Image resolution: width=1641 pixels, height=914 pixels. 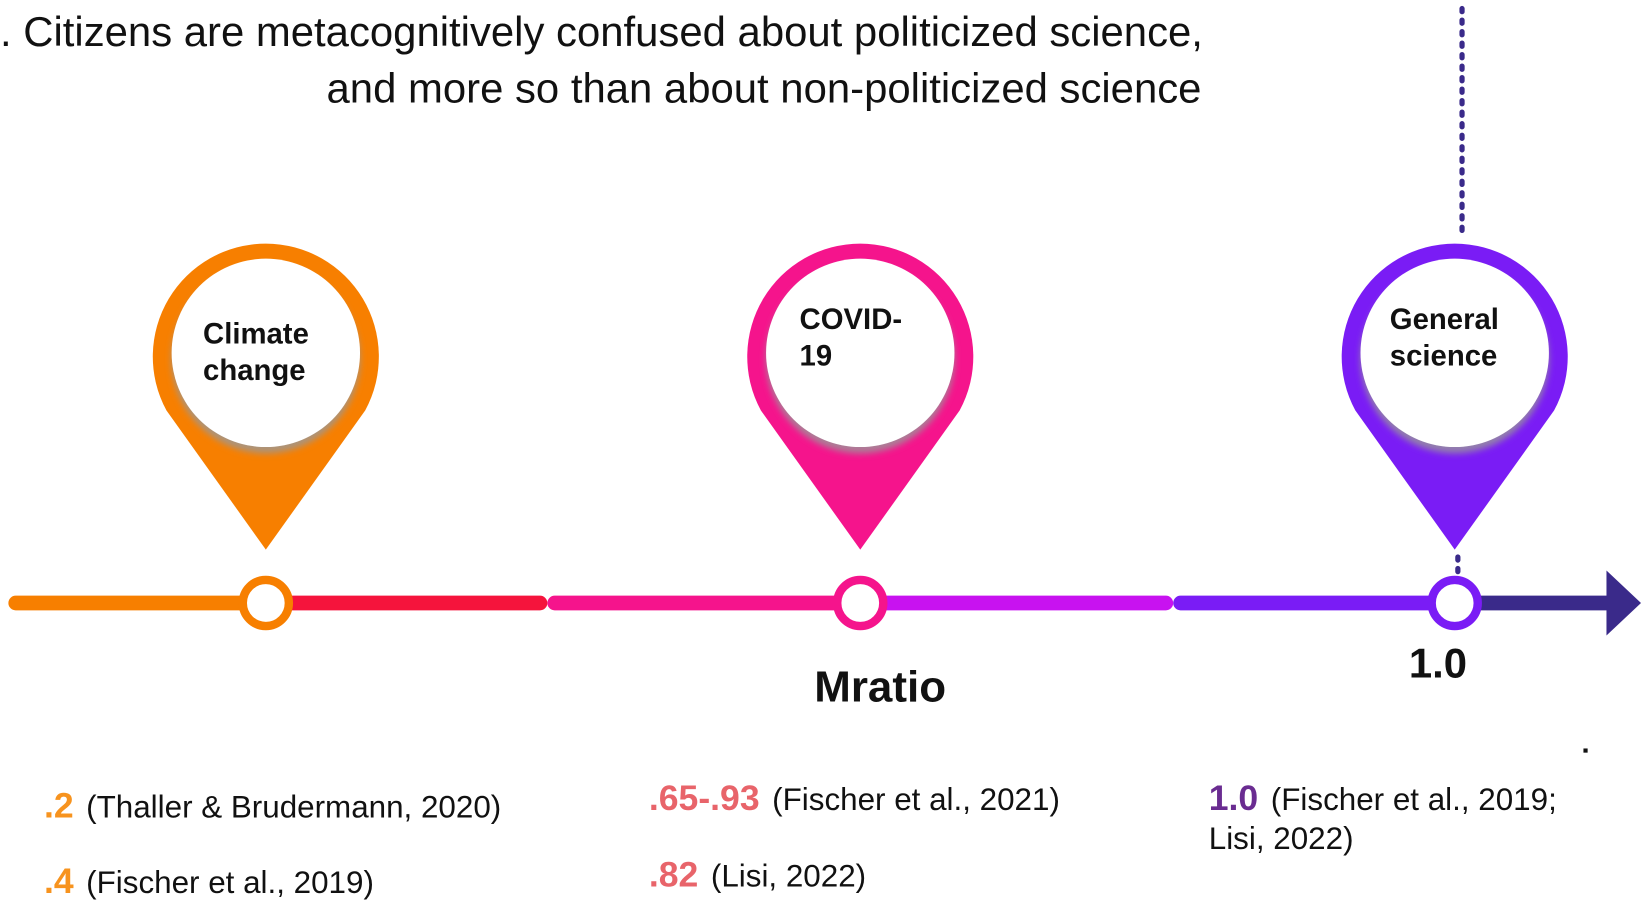 What do you see at coordinates (254, 370) in the screenshot?
I see `pin-label: change` at bounding box center [254, 370].